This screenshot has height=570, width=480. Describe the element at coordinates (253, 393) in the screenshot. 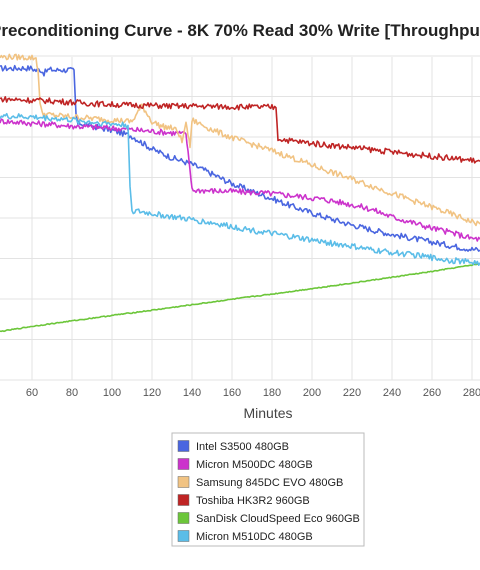

I see `x-tick-labels: 60 80 100 120 140 160 180 200 220 240 260 280` at that location.